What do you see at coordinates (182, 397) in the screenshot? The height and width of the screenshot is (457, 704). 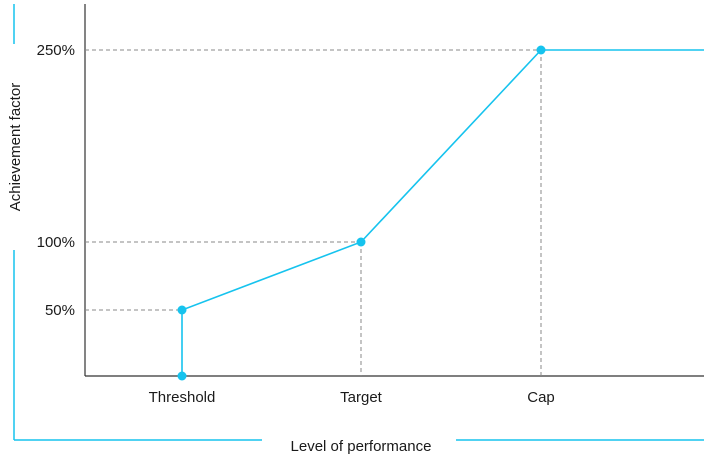 I see `x-tick-label-threshold: Threshold` at bounding box center [182, 397].